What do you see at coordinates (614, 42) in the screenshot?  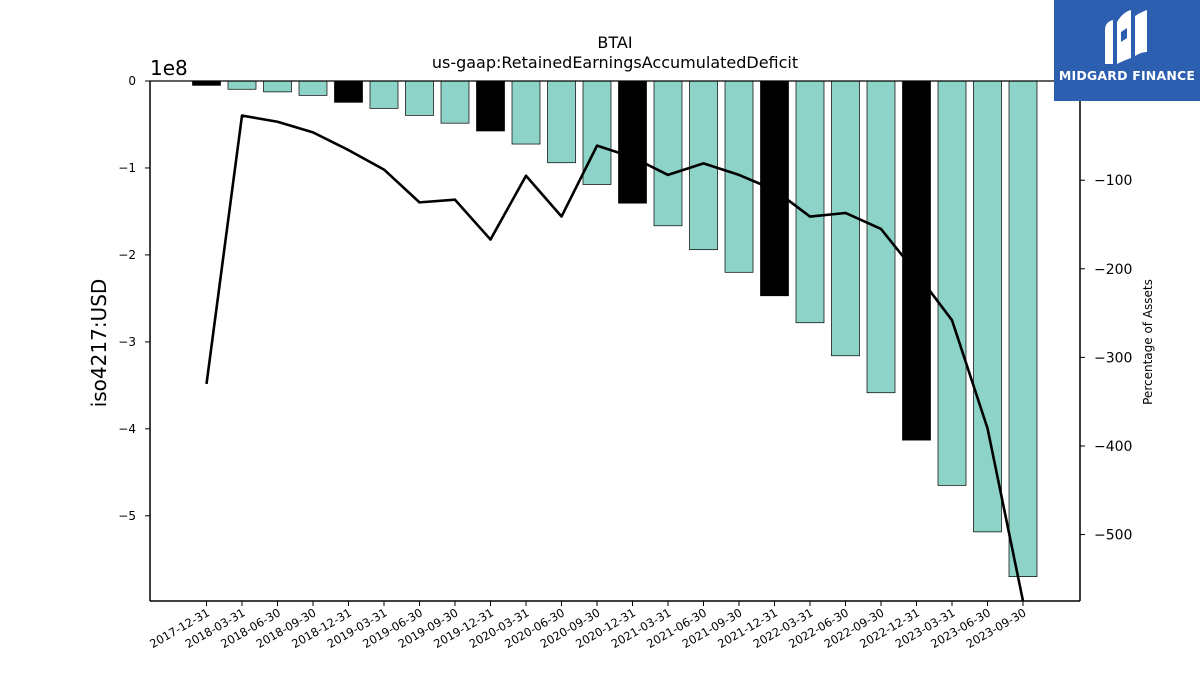 I see `chart-title: BTAI` at bounding box center [614, 42].